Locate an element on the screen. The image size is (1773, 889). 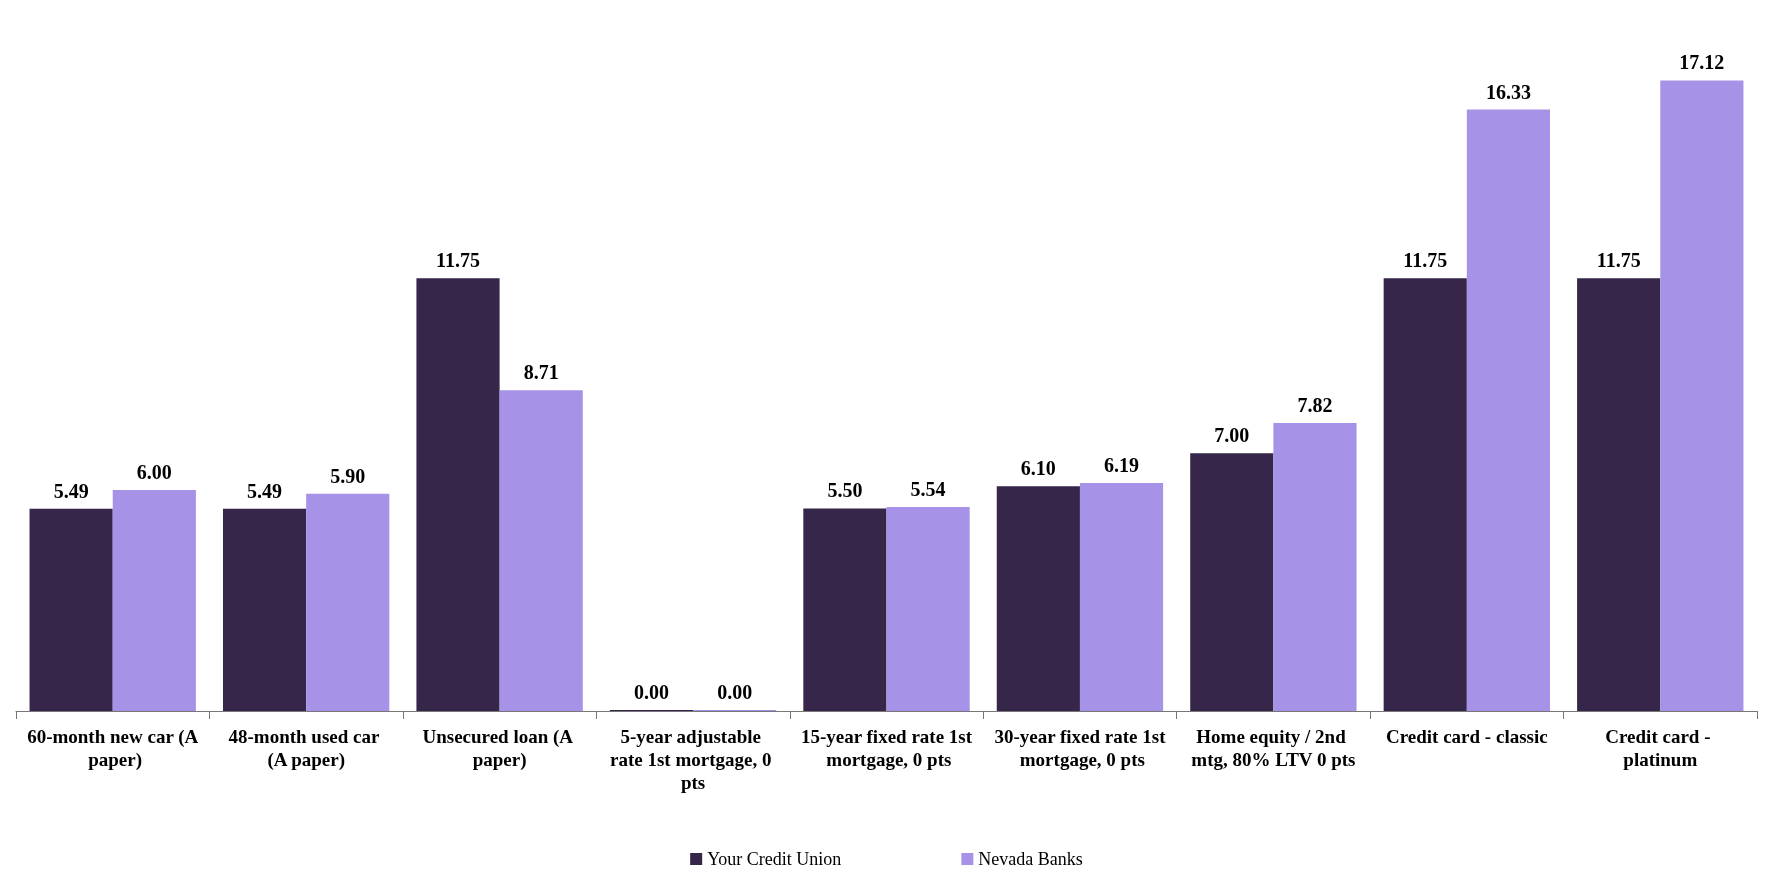
data-label: 6.10 is located at coordinates (1038, 468).